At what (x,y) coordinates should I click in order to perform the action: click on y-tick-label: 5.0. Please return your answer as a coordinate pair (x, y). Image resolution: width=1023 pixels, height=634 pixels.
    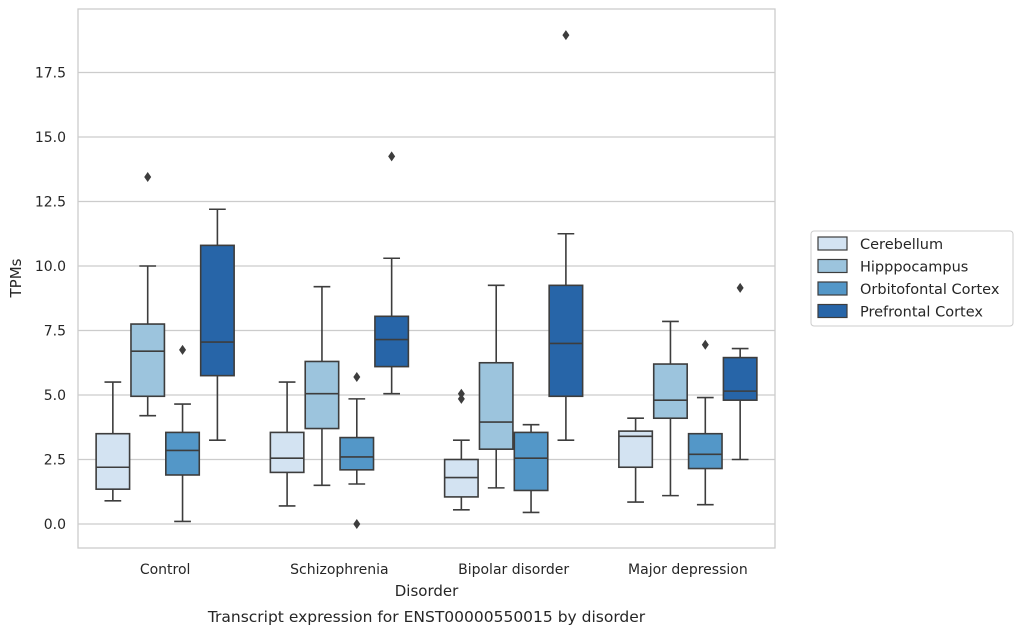
    Looking at the image, I should click on (55, 396).